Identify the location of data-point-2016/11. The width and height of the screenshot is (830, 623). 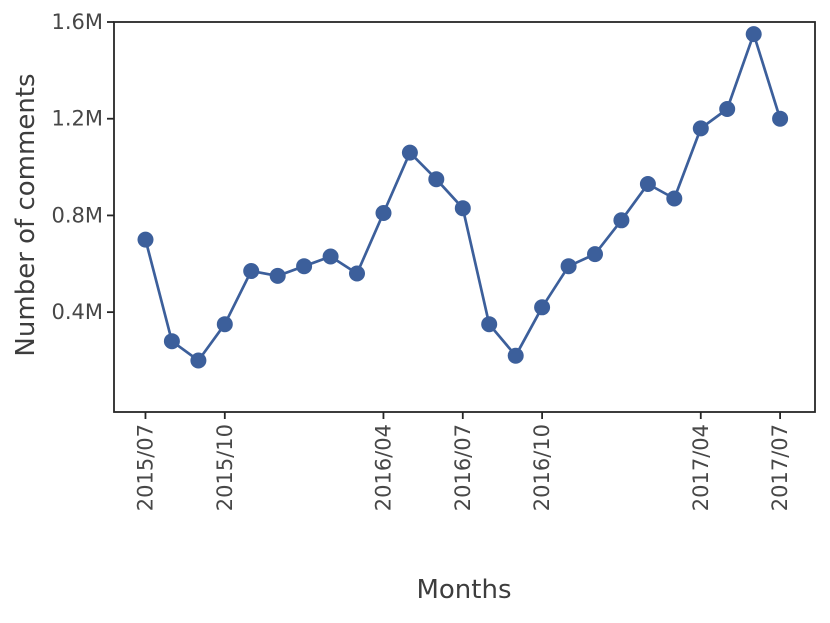
(568, 266).